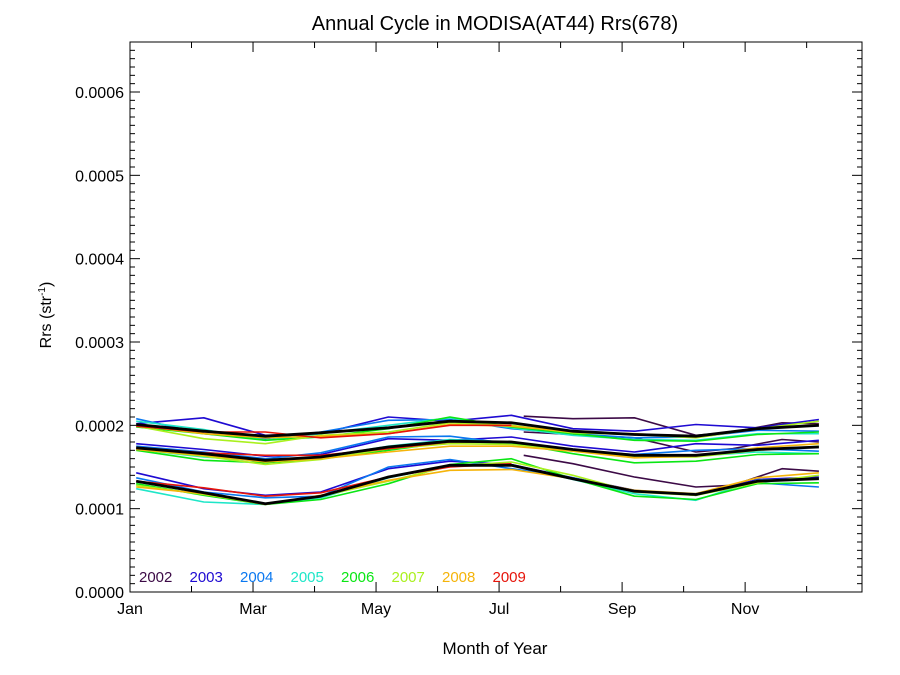 The width and height of the screenshot is (900, 675). I want to click on y-tick-label: 0.0002, so click(99, 426).